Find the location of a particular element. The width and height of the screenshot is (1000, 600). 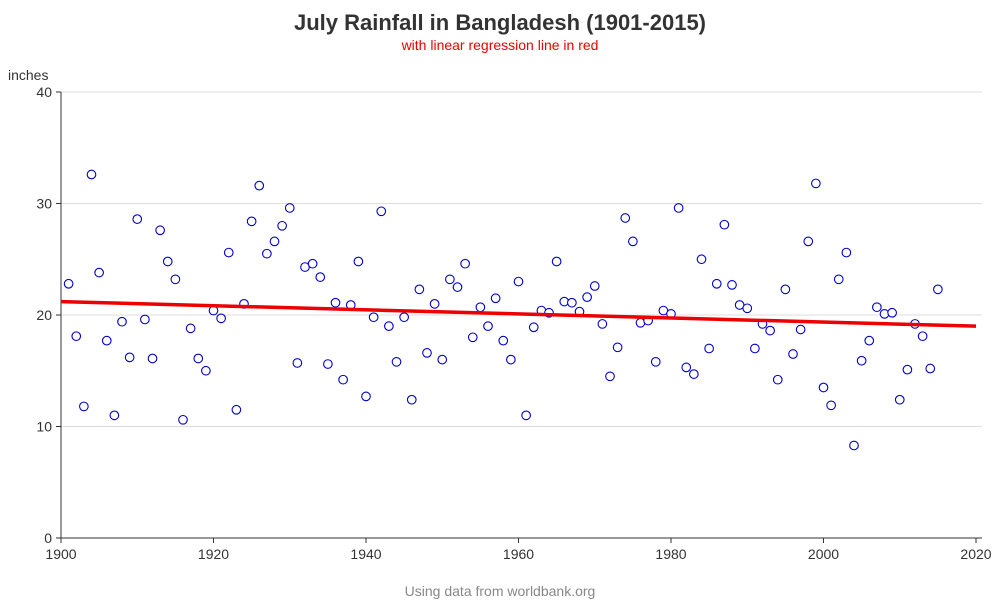

regression-line is located at coordinates (518, 313).